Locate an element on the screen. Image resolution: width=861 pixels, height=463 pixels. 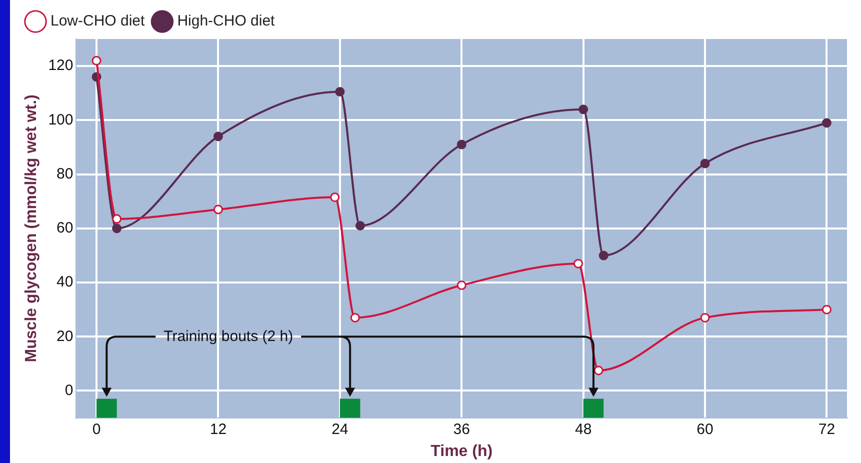
y-tick-label: 60 is located at coordinates (65, 228).